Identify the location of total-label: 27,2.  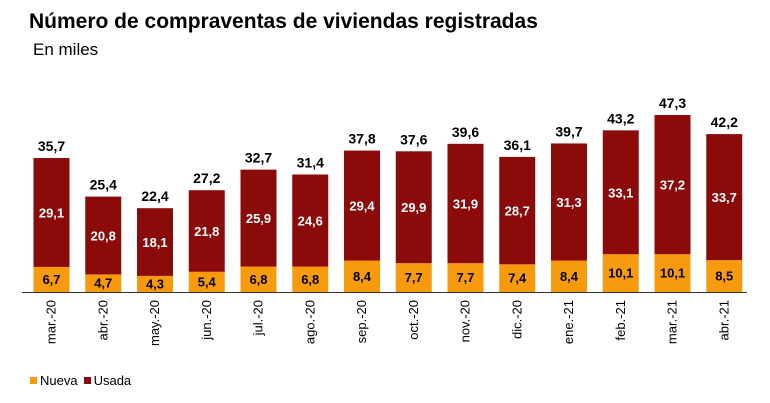
(206, 178).